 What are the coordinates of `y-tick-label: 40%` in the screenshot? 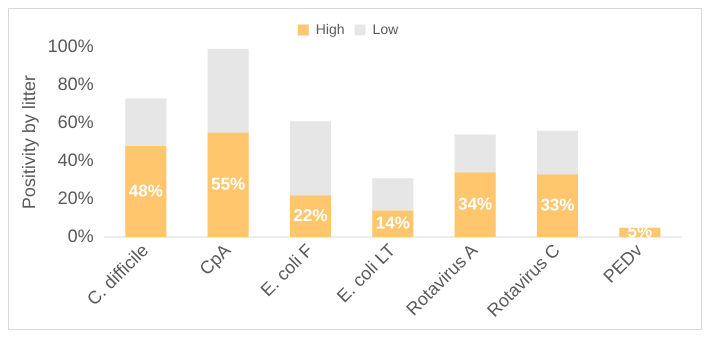 It's located at (76, 160).